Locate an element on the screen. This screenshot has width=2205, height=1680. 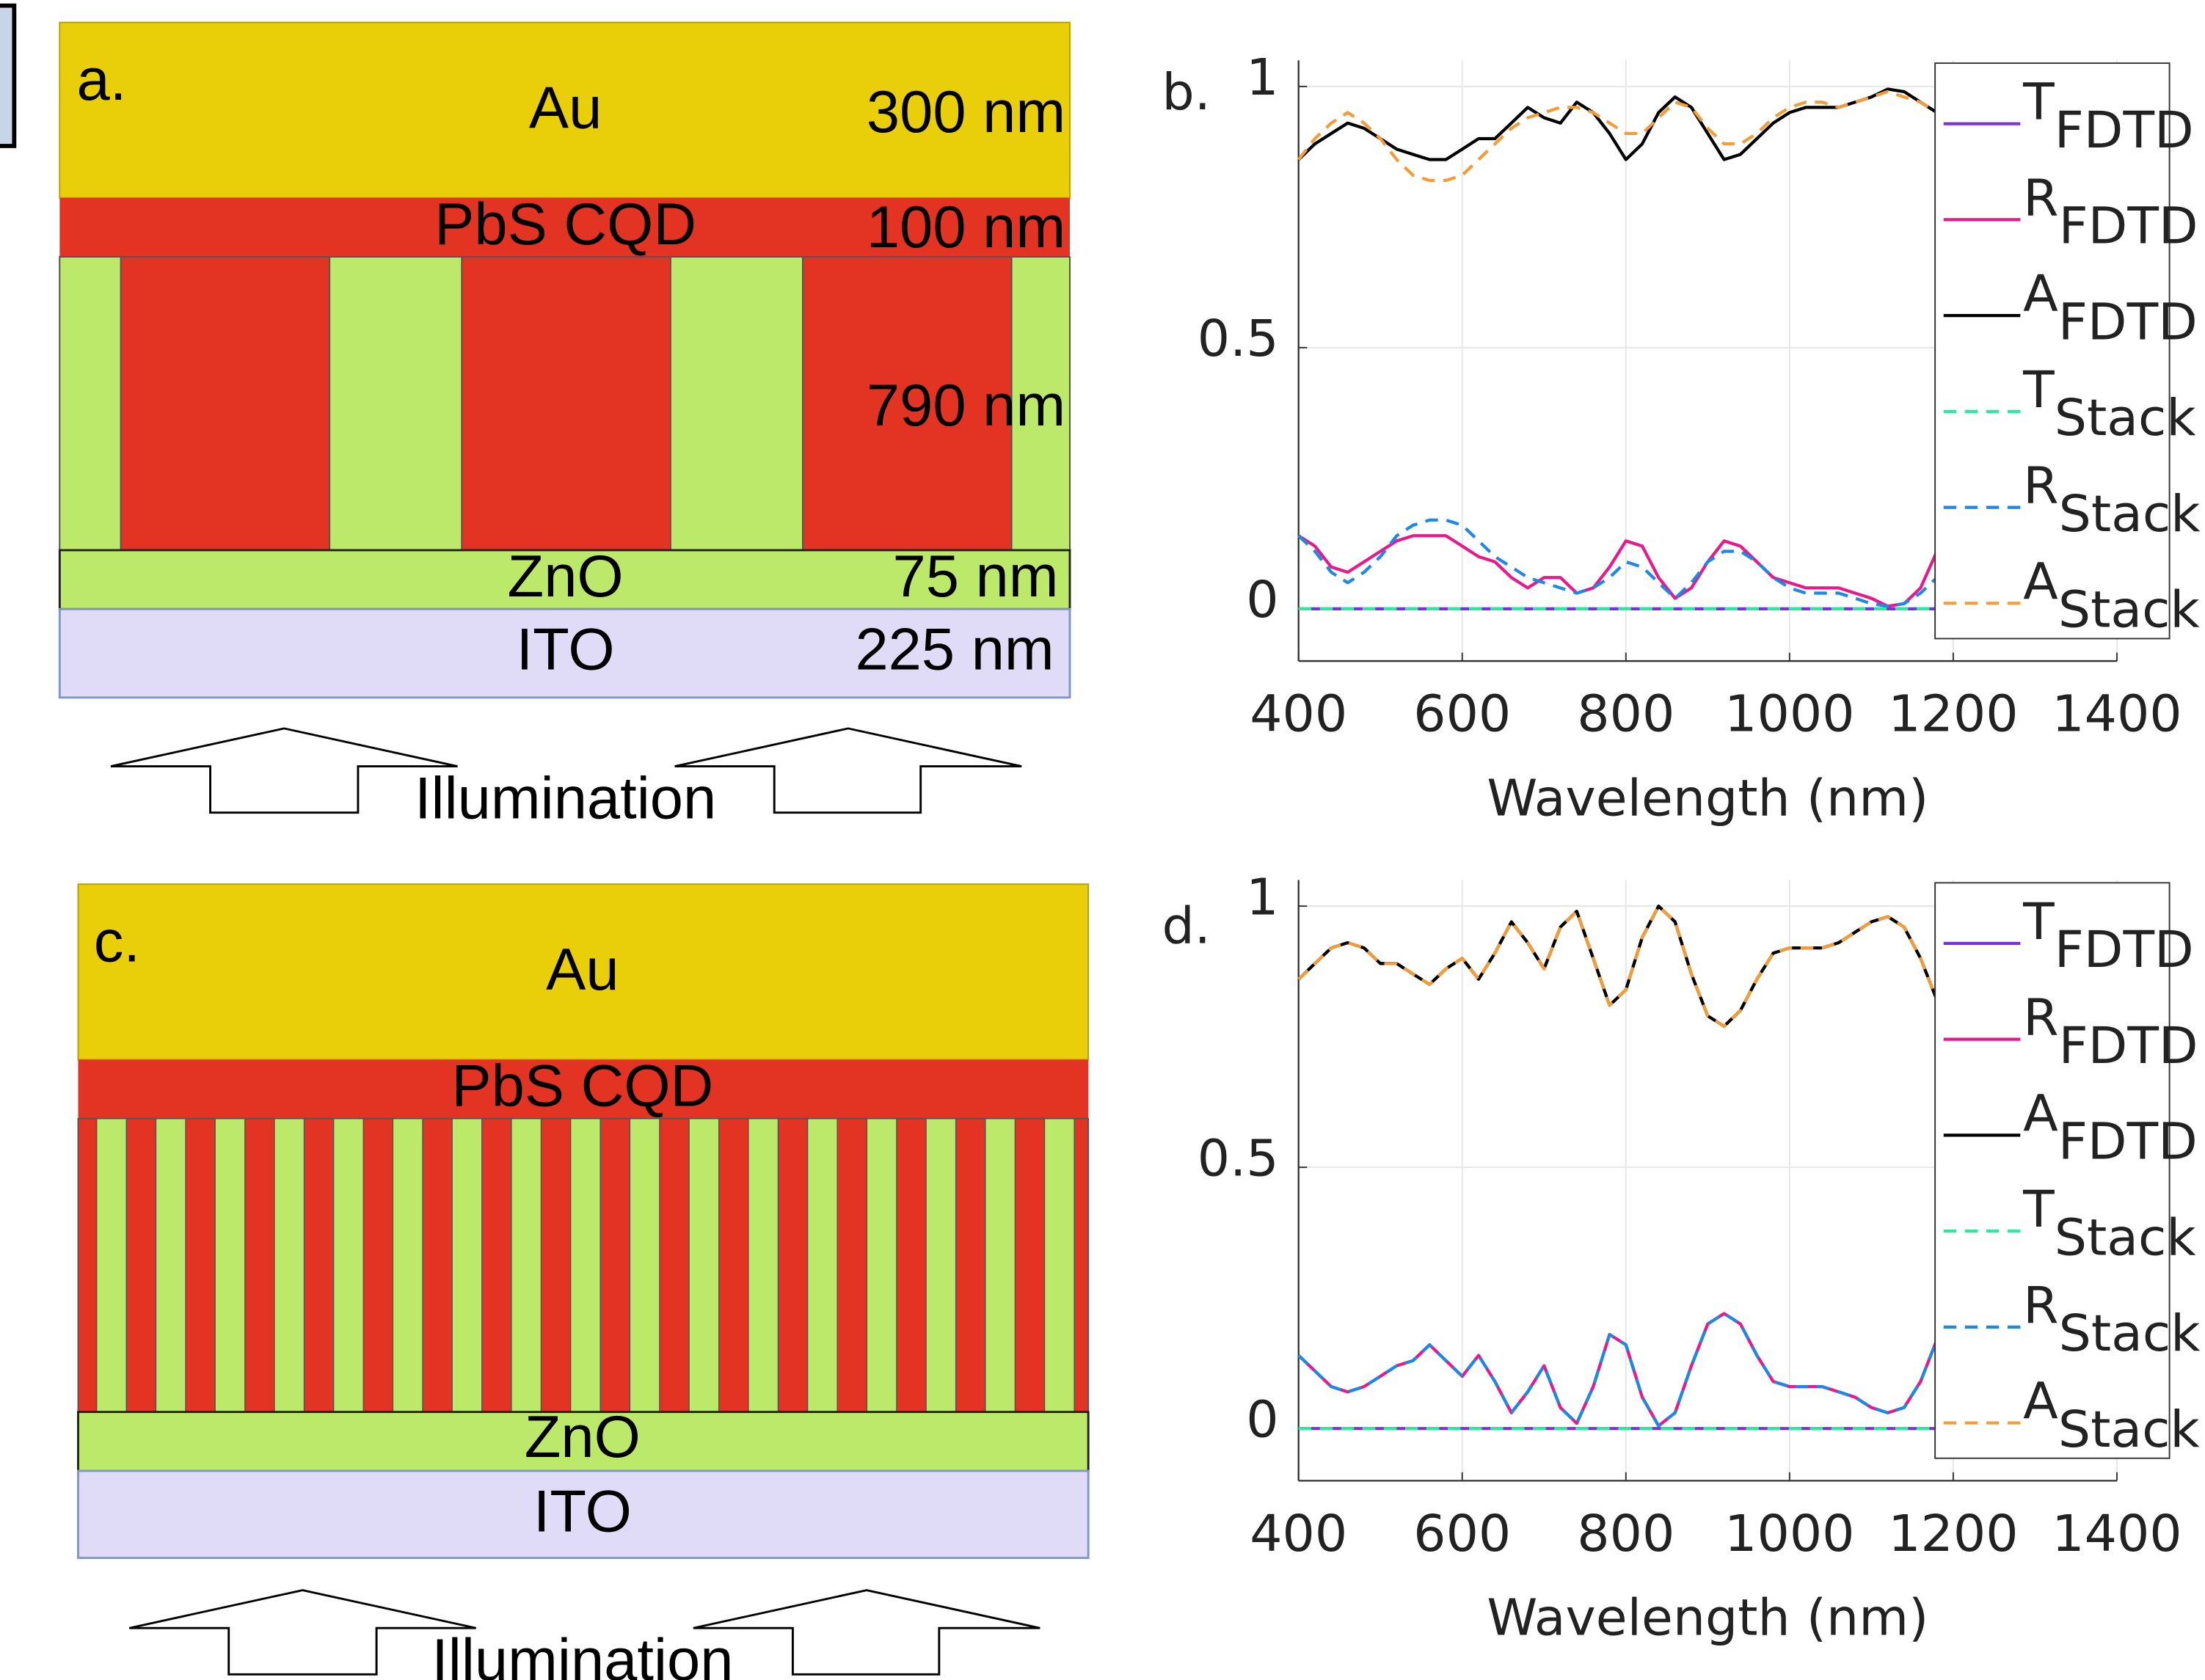
zno-layer is located at coordinates (584, 1442).